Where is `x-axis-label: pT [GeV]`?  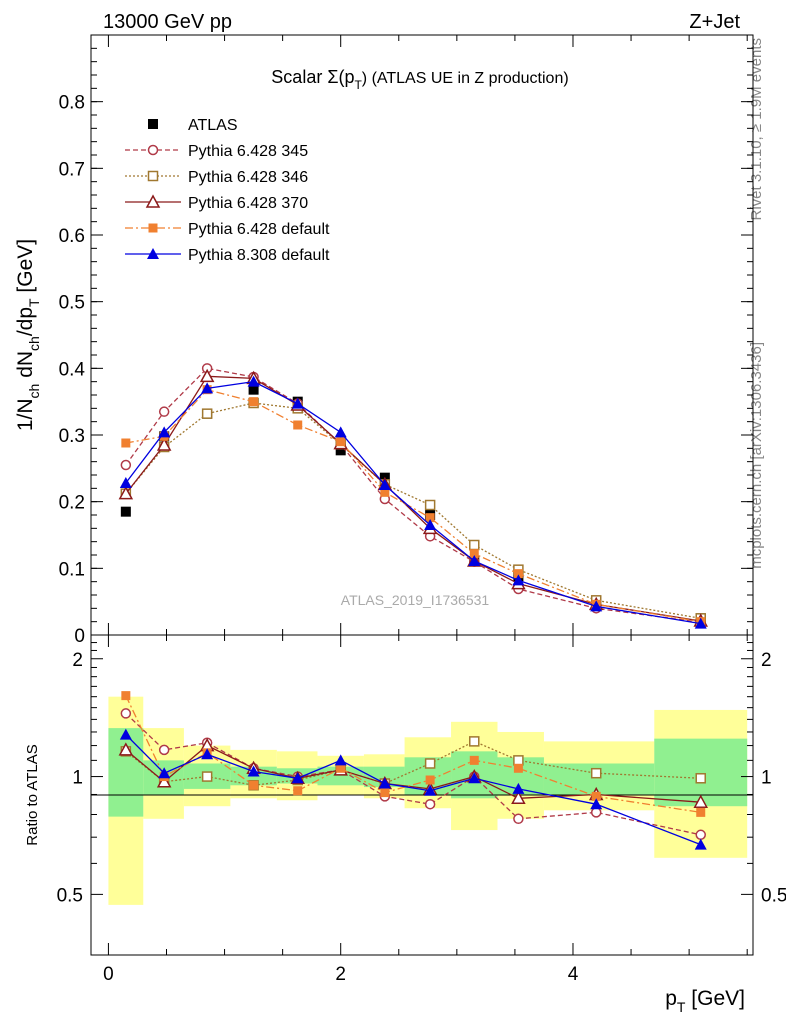 x-axis-label: pT [GeV] is located at coordinates (705, 1001).